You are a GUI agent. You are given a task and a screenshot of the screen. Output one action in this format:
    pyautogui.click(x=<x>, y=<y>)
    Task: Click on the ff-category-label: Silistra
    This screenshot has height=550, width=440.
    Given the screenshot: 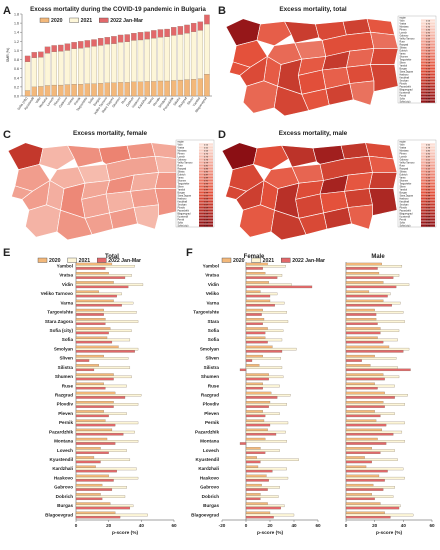 What is the action you would take?
    pyautogui.click(x=212, y=367)
    